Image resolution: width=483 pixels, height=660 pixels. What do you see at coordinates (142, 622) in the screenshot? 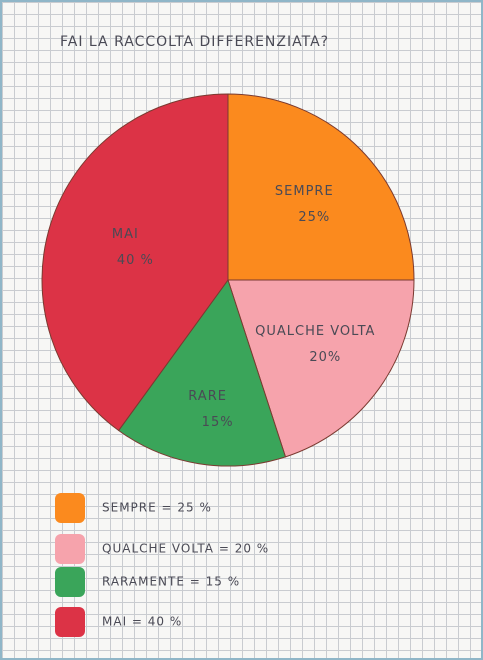
I see `legend-label: MAI = 40 %` at bounding box center [142, 622].